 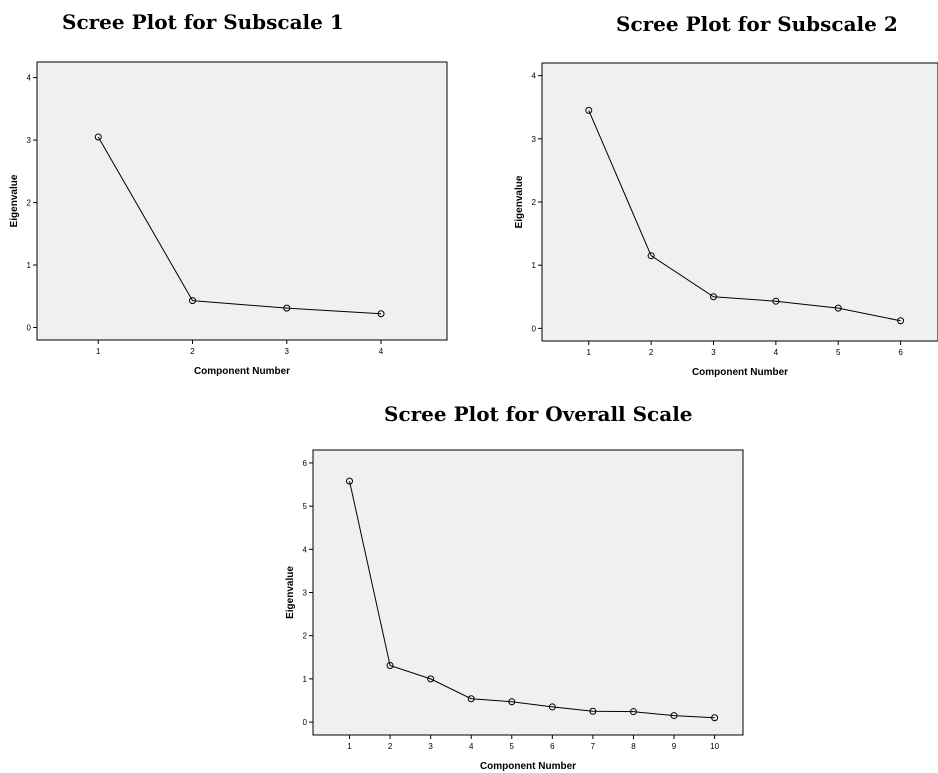 What do you see at coordinates (538, 414) in the screenshot?
I see `chart-title-overall-scale: Scree Plot for Overall Scale` at bounding box center [538, 414].